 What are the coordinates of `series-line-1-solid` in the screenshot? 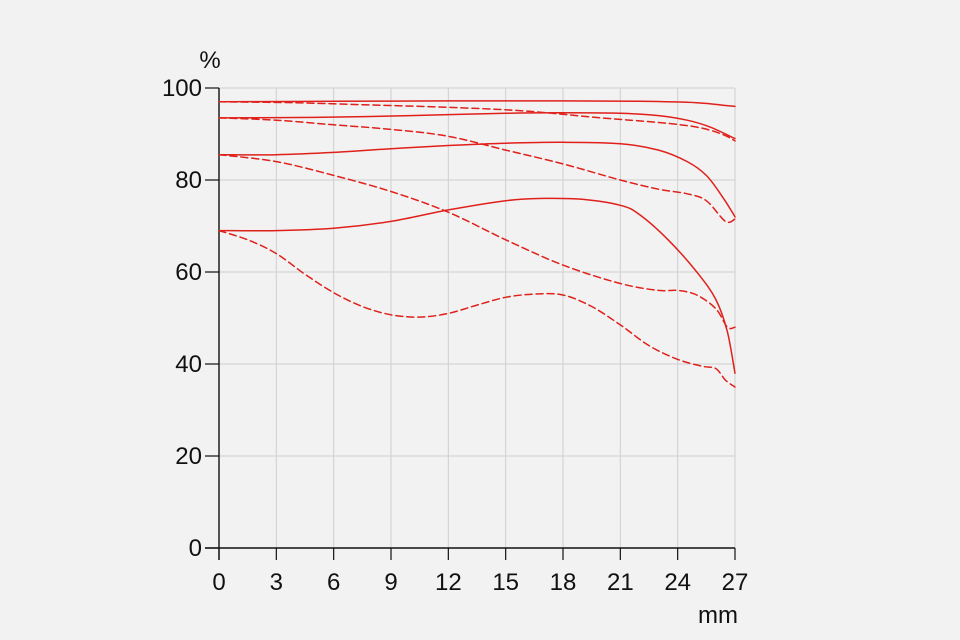 It's located at (477, 104).